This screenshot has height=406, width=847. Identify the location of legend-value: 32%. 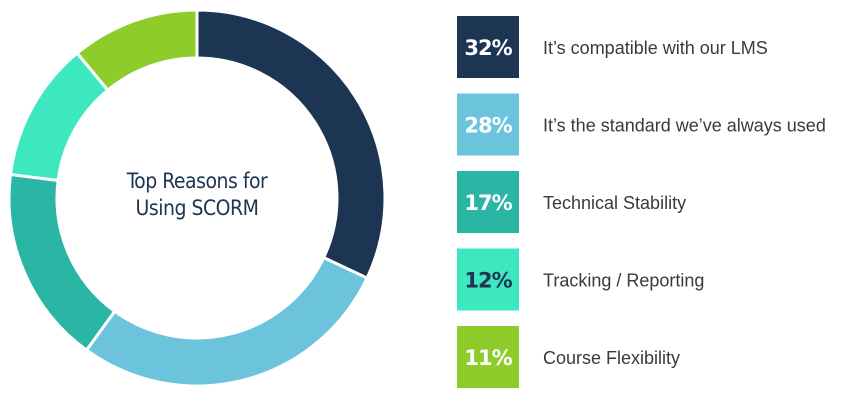
(488, 48).